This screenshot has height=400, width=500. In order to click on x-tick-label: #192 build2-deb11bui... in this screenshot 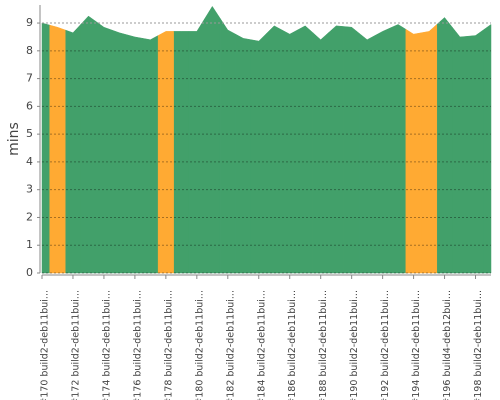, I will do `click(385, 345)`.